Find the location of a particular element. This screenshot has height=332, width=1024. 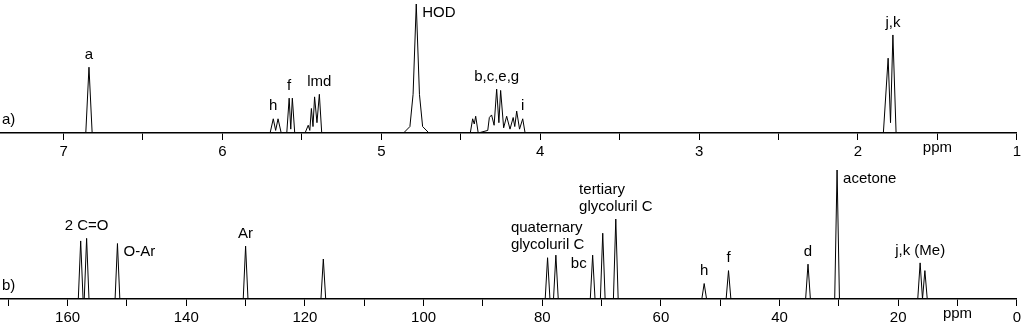

annotation: a) is located at coordinates (9, 119).